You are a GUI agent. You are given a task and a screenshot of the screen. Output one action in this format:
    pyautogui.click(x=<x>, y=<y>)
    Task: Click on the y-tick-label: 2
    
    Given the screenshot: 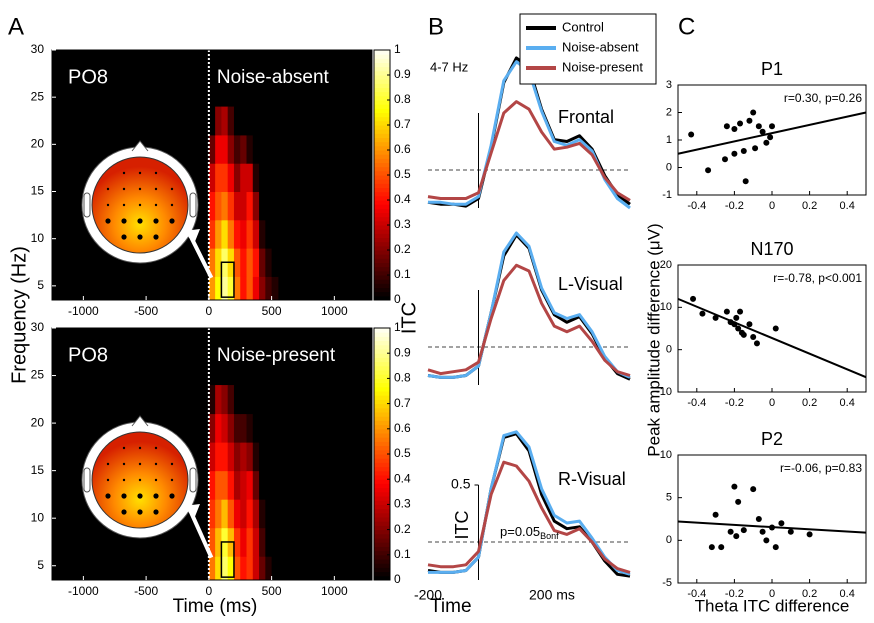 What is the action you would take?
    pyautogui.click(x=669, y=112)
    